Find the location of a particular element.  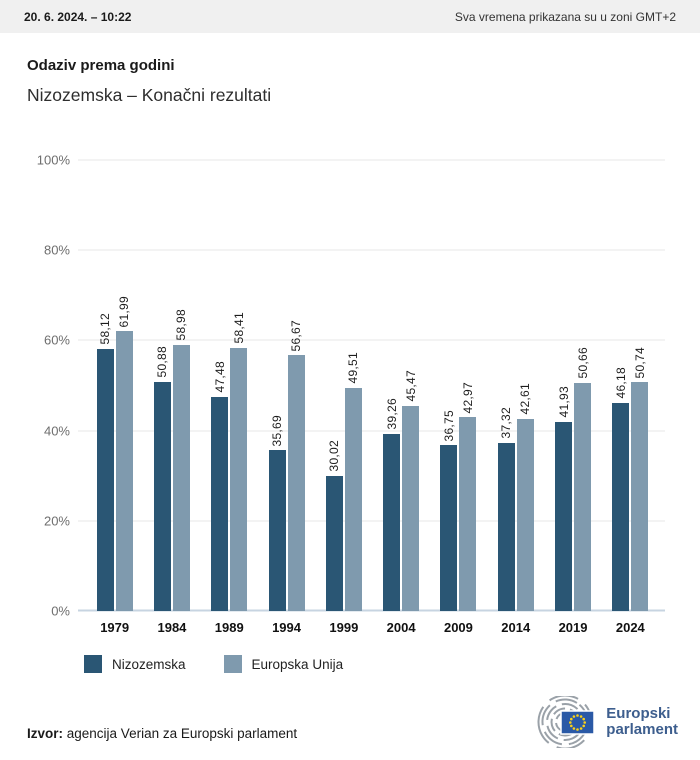

bar-value-label: 36,75 is located at coordinates (448, 425).